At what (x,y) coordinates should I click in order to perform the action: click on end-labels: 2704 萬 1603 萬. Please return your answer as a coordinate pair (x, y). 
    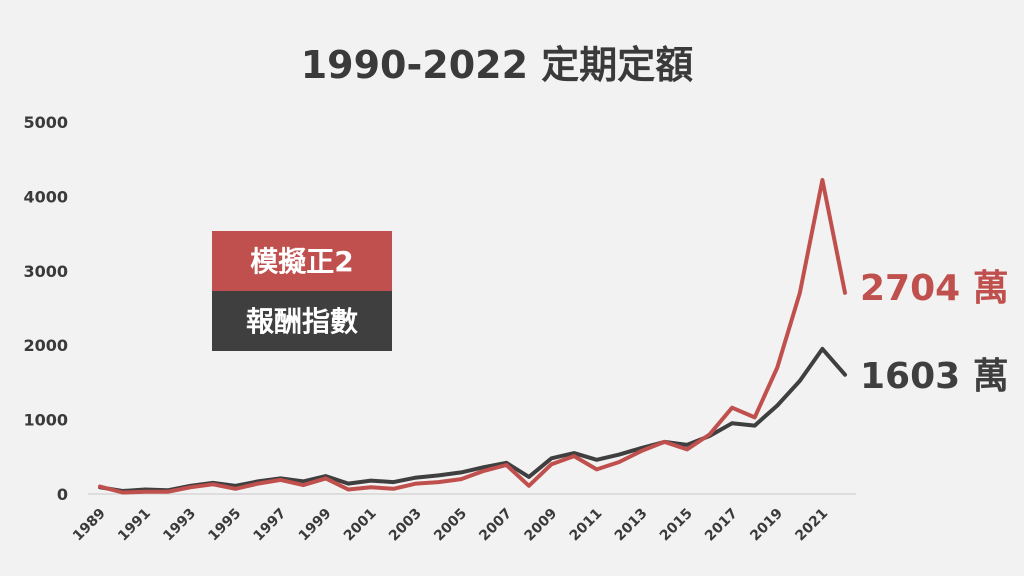
    Looking at the image, I should click on (934, 332).